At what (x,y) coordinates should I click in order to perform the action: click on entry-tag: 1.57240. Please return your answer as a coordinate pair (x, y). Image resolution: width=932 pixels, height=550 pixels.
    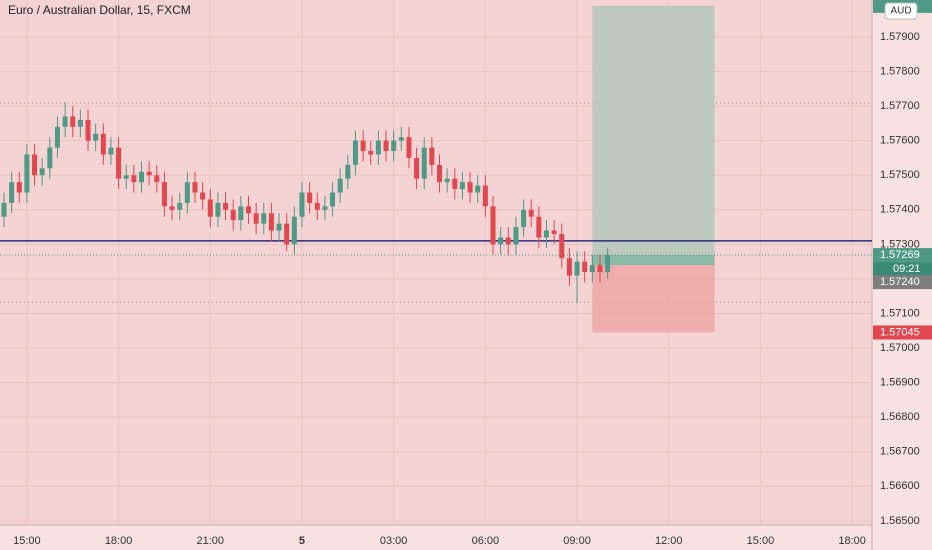
    Looking at the image, I should click on (900, 282).